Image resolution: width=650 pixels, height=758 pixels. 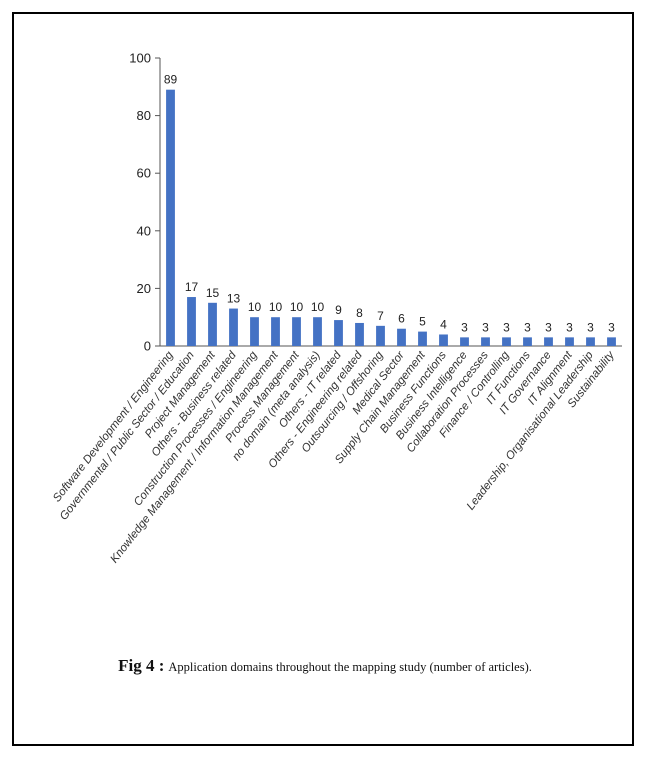 What do you see at coordinates (359, 313) in the screenshot?
I see `data-label: 8` at bounding box center [359, 313].